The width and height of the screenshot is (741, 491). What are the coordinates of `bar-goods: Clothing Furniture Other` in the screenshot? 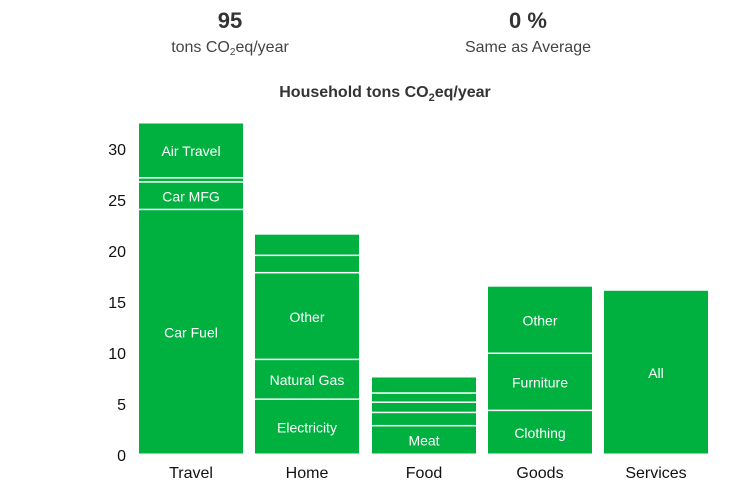 It's located at (540, 370).